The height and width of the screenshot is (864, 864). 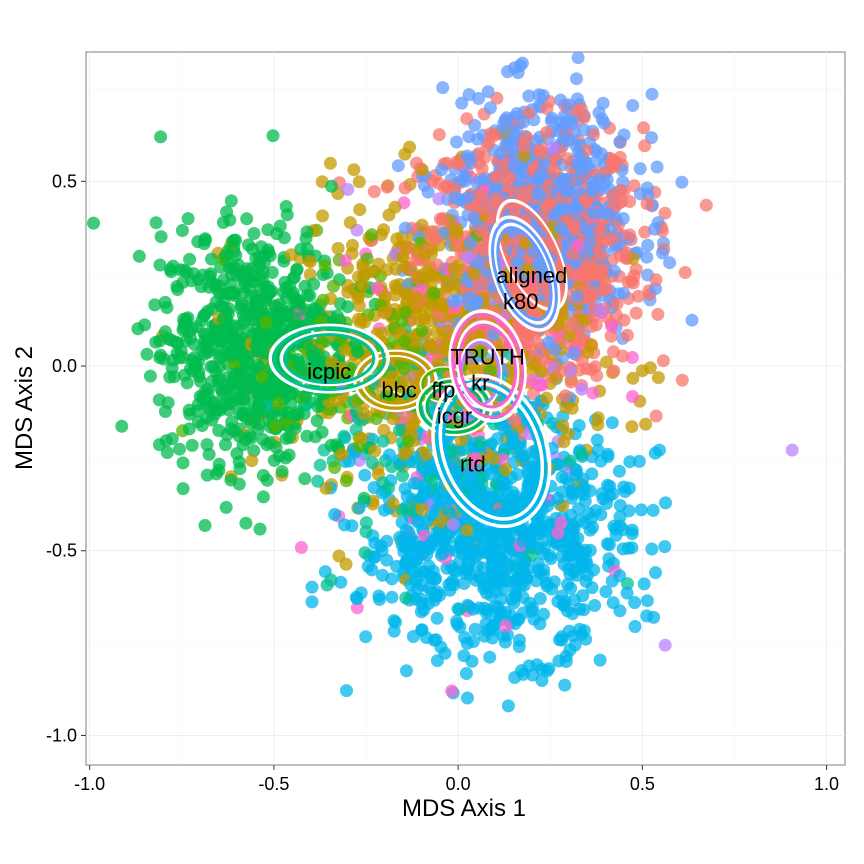 I want to click on ellipse-outline-icpic, so click(x=329, y=359).